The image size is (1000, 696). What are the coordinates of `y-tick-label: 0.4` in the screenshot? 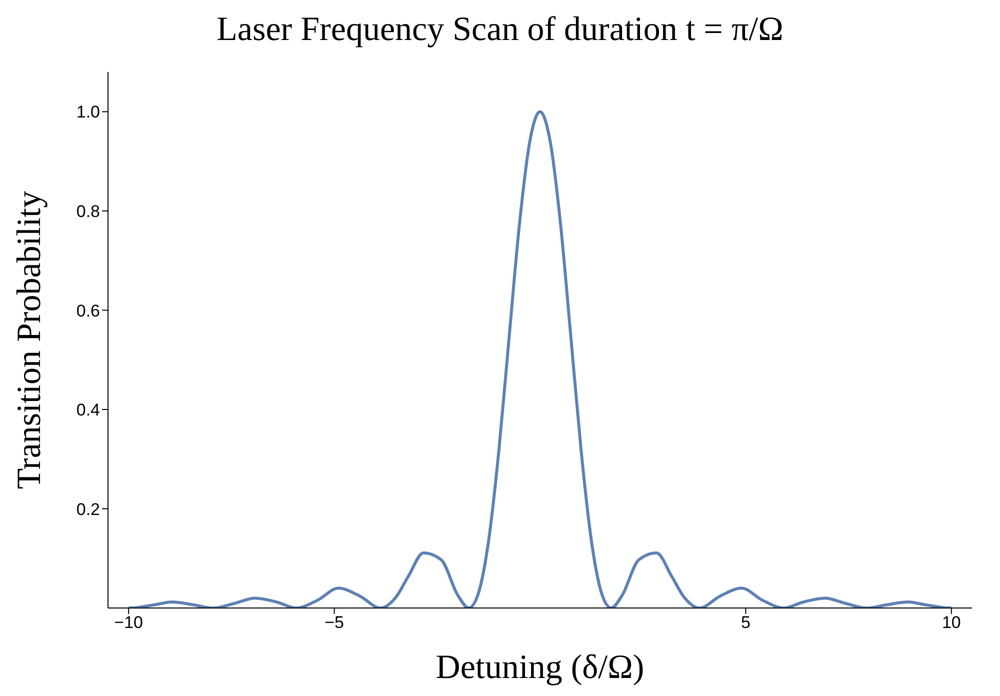 It's located at (88, 410).